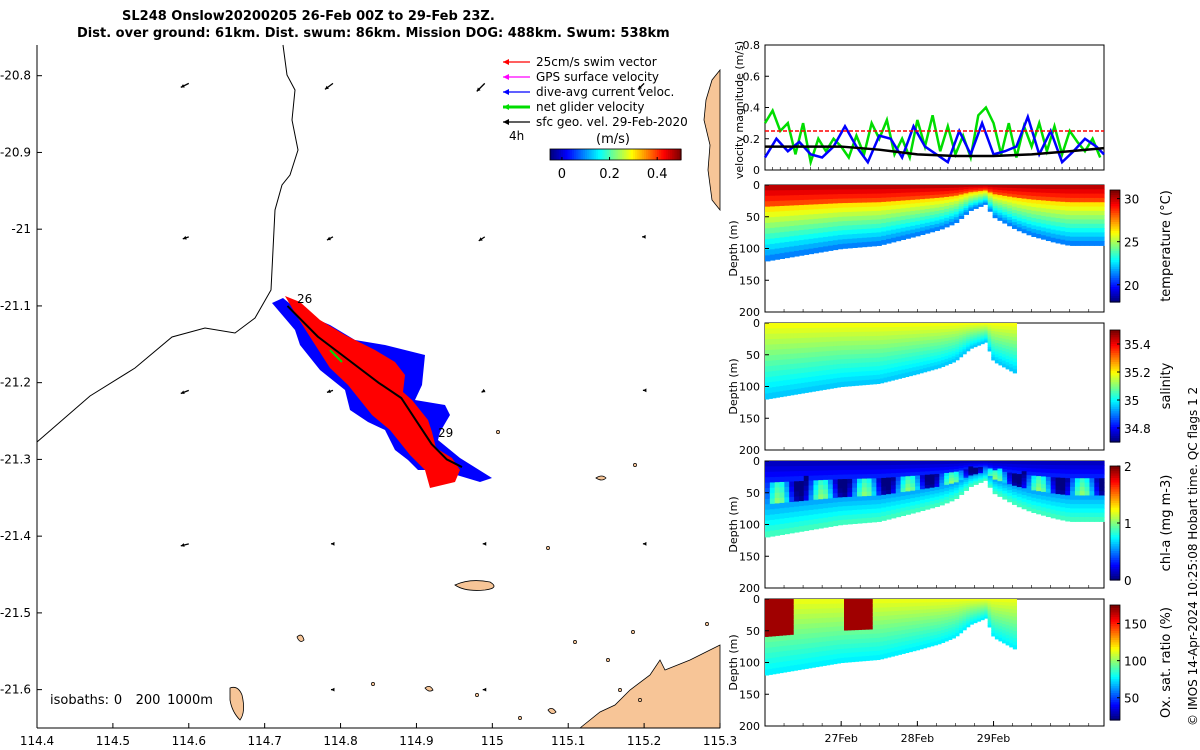 The width and height of the screenshot is (1200, 750). What do you see at coordinates (752, 45) in the screenshot?
I see `velocity-y-tick-label: 0.8` at bounding box center [752, 45].